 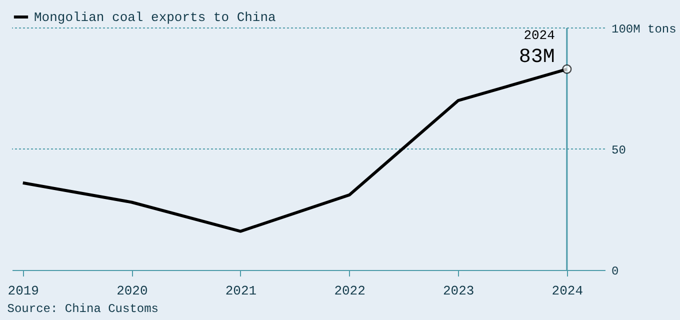 What do you see at coordinates (155, 17) in the screenshot?
I see `legend-label: Mongolian coal exports to China` at bounding box center [155, 17].